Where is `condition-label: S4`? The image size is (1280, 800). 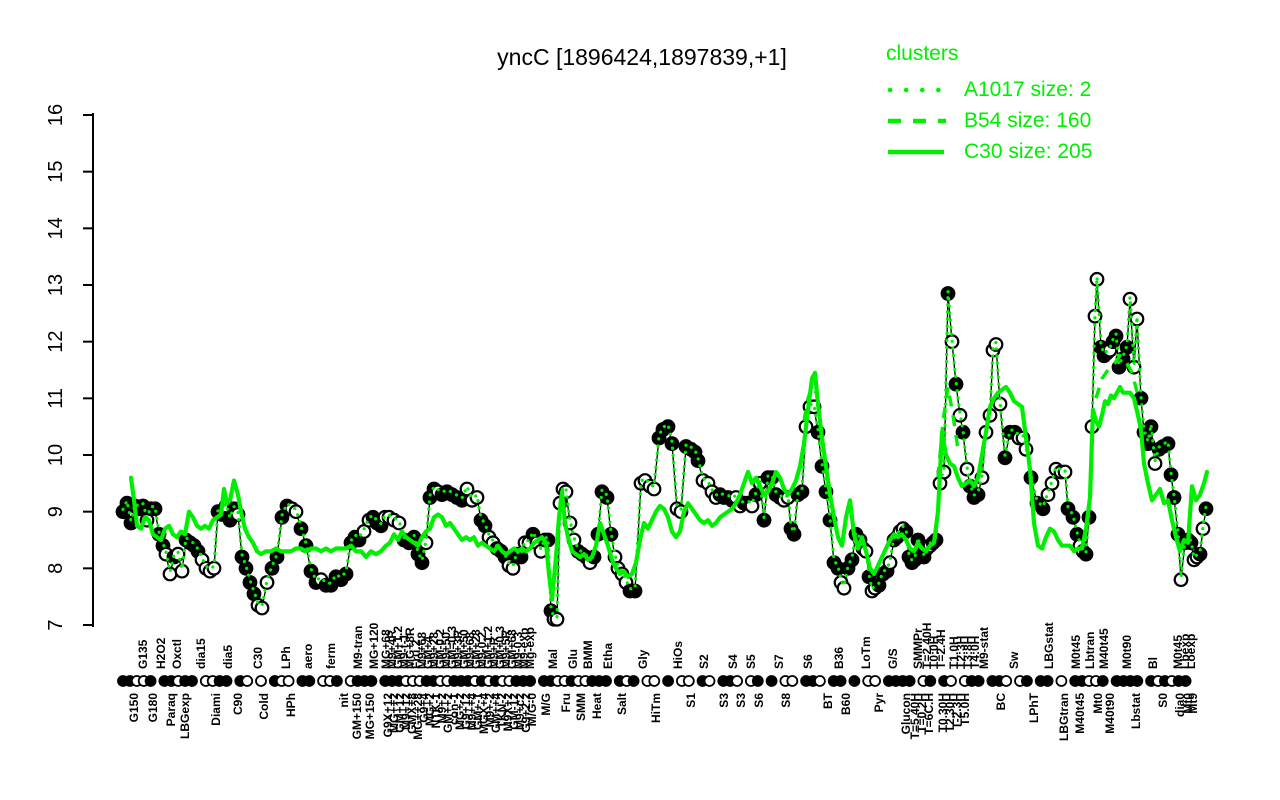 condition-label: S4 is located at coordinates (733, 661).